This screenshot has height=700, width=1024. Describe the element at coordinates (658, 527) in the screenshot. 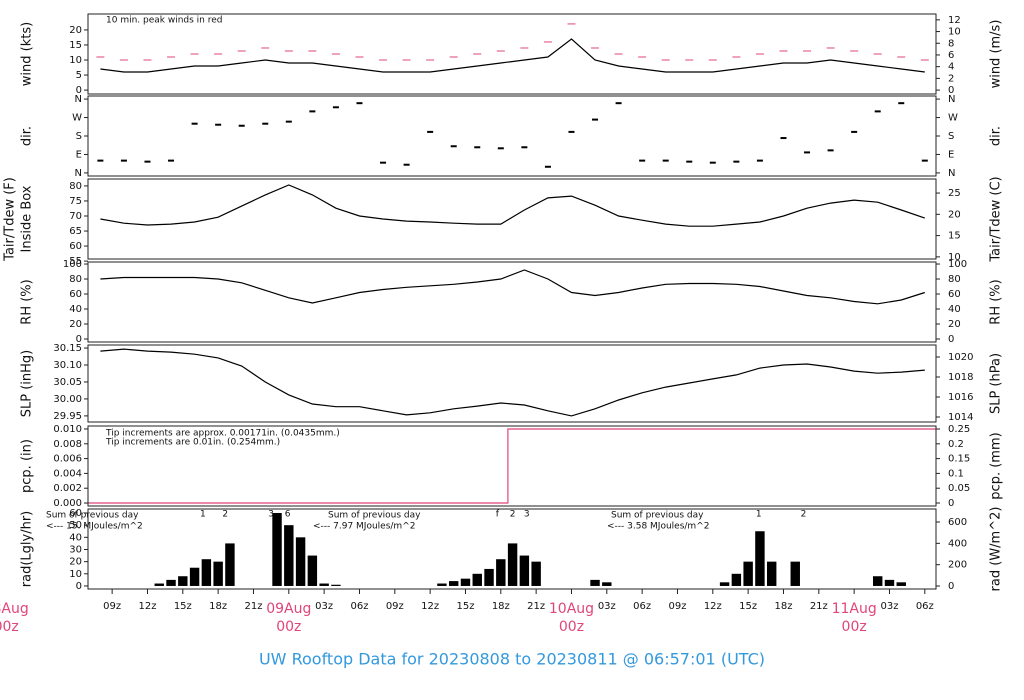

I see `note: <--- 3.58 MJoules/m^2` at that location.